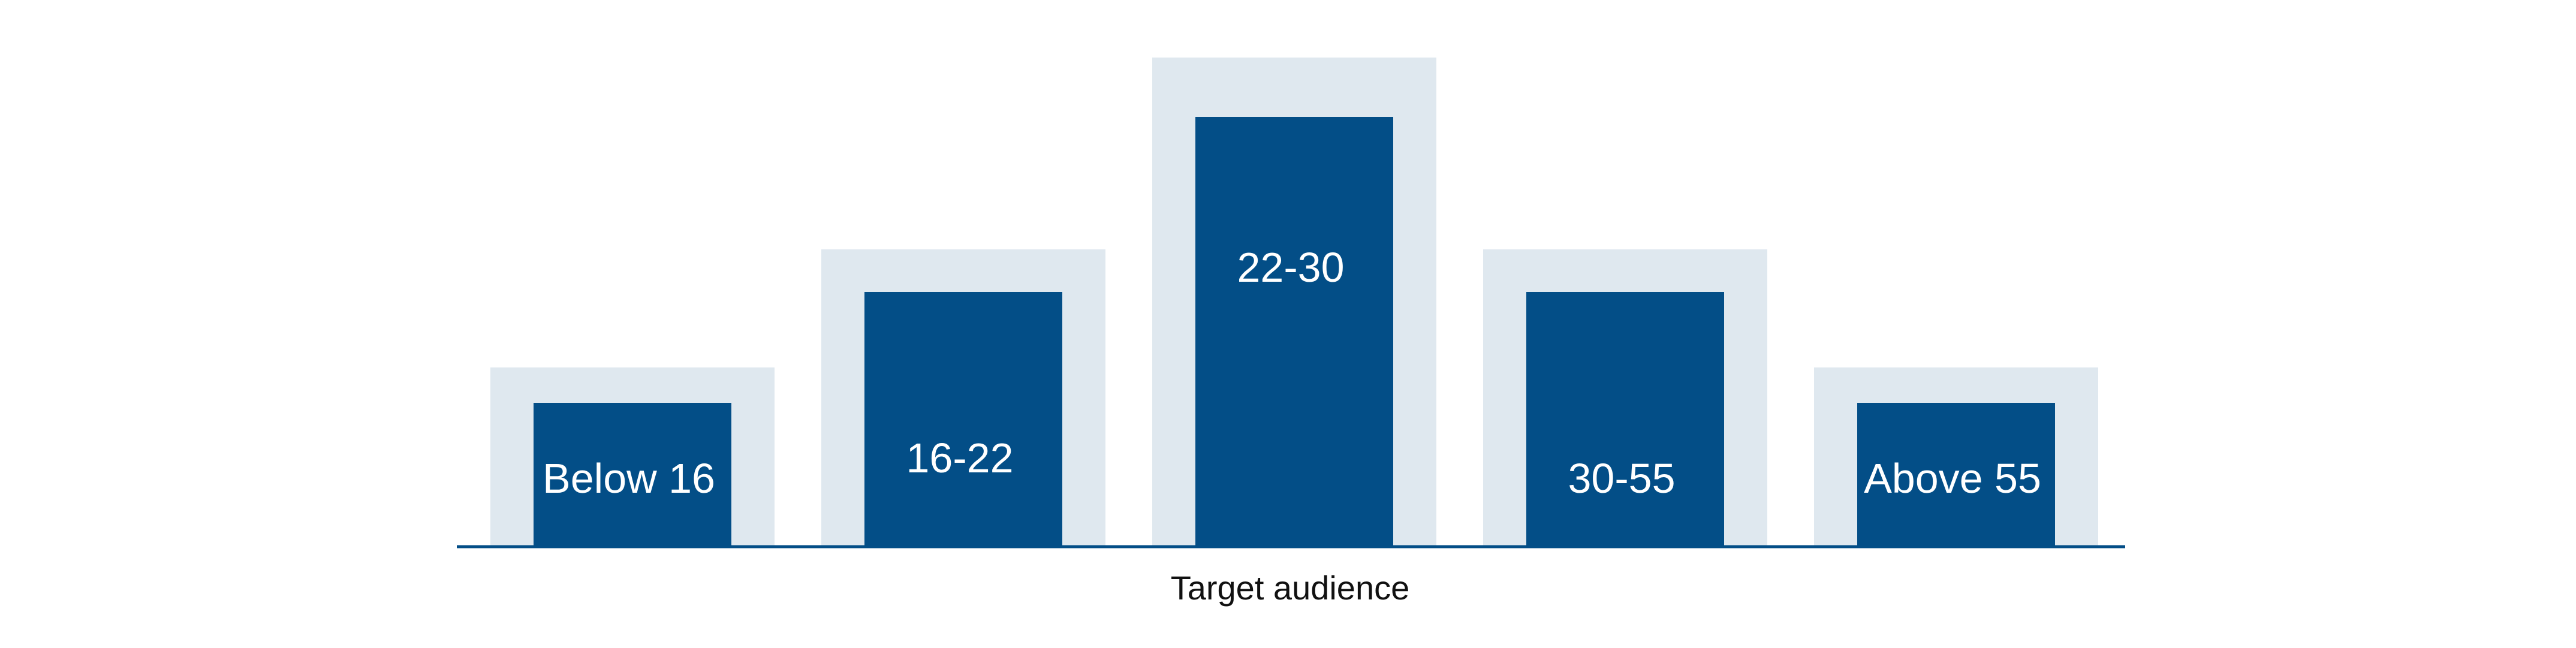 This screenshot has width=2576, height=648. What do you see at coordinates (629, 478) in the screenshot?
I see `bar-label-below-16: Below 16` at bounding box center [629, 478].